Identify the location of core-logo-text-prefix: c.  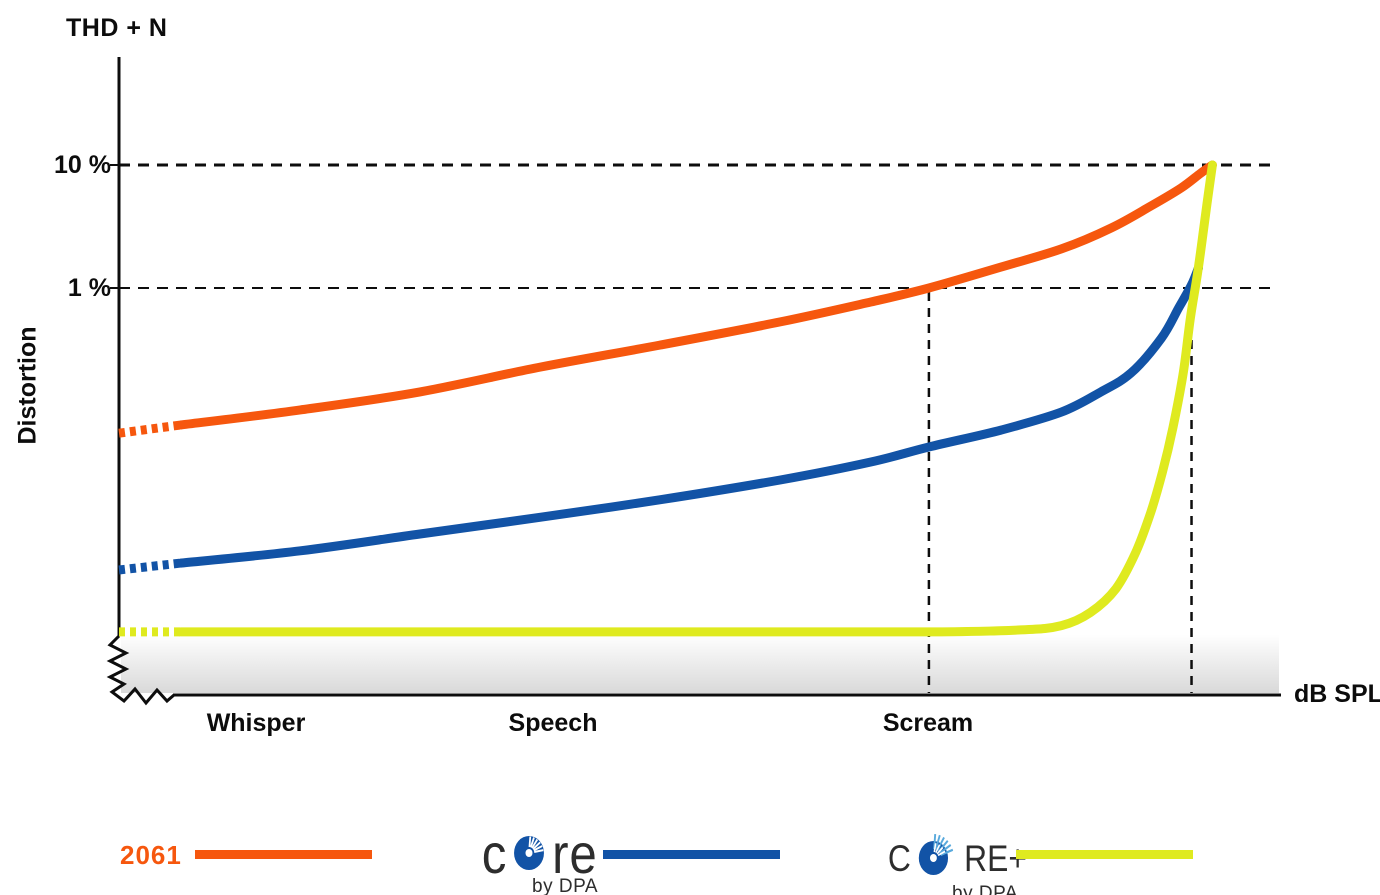
(494, 853).